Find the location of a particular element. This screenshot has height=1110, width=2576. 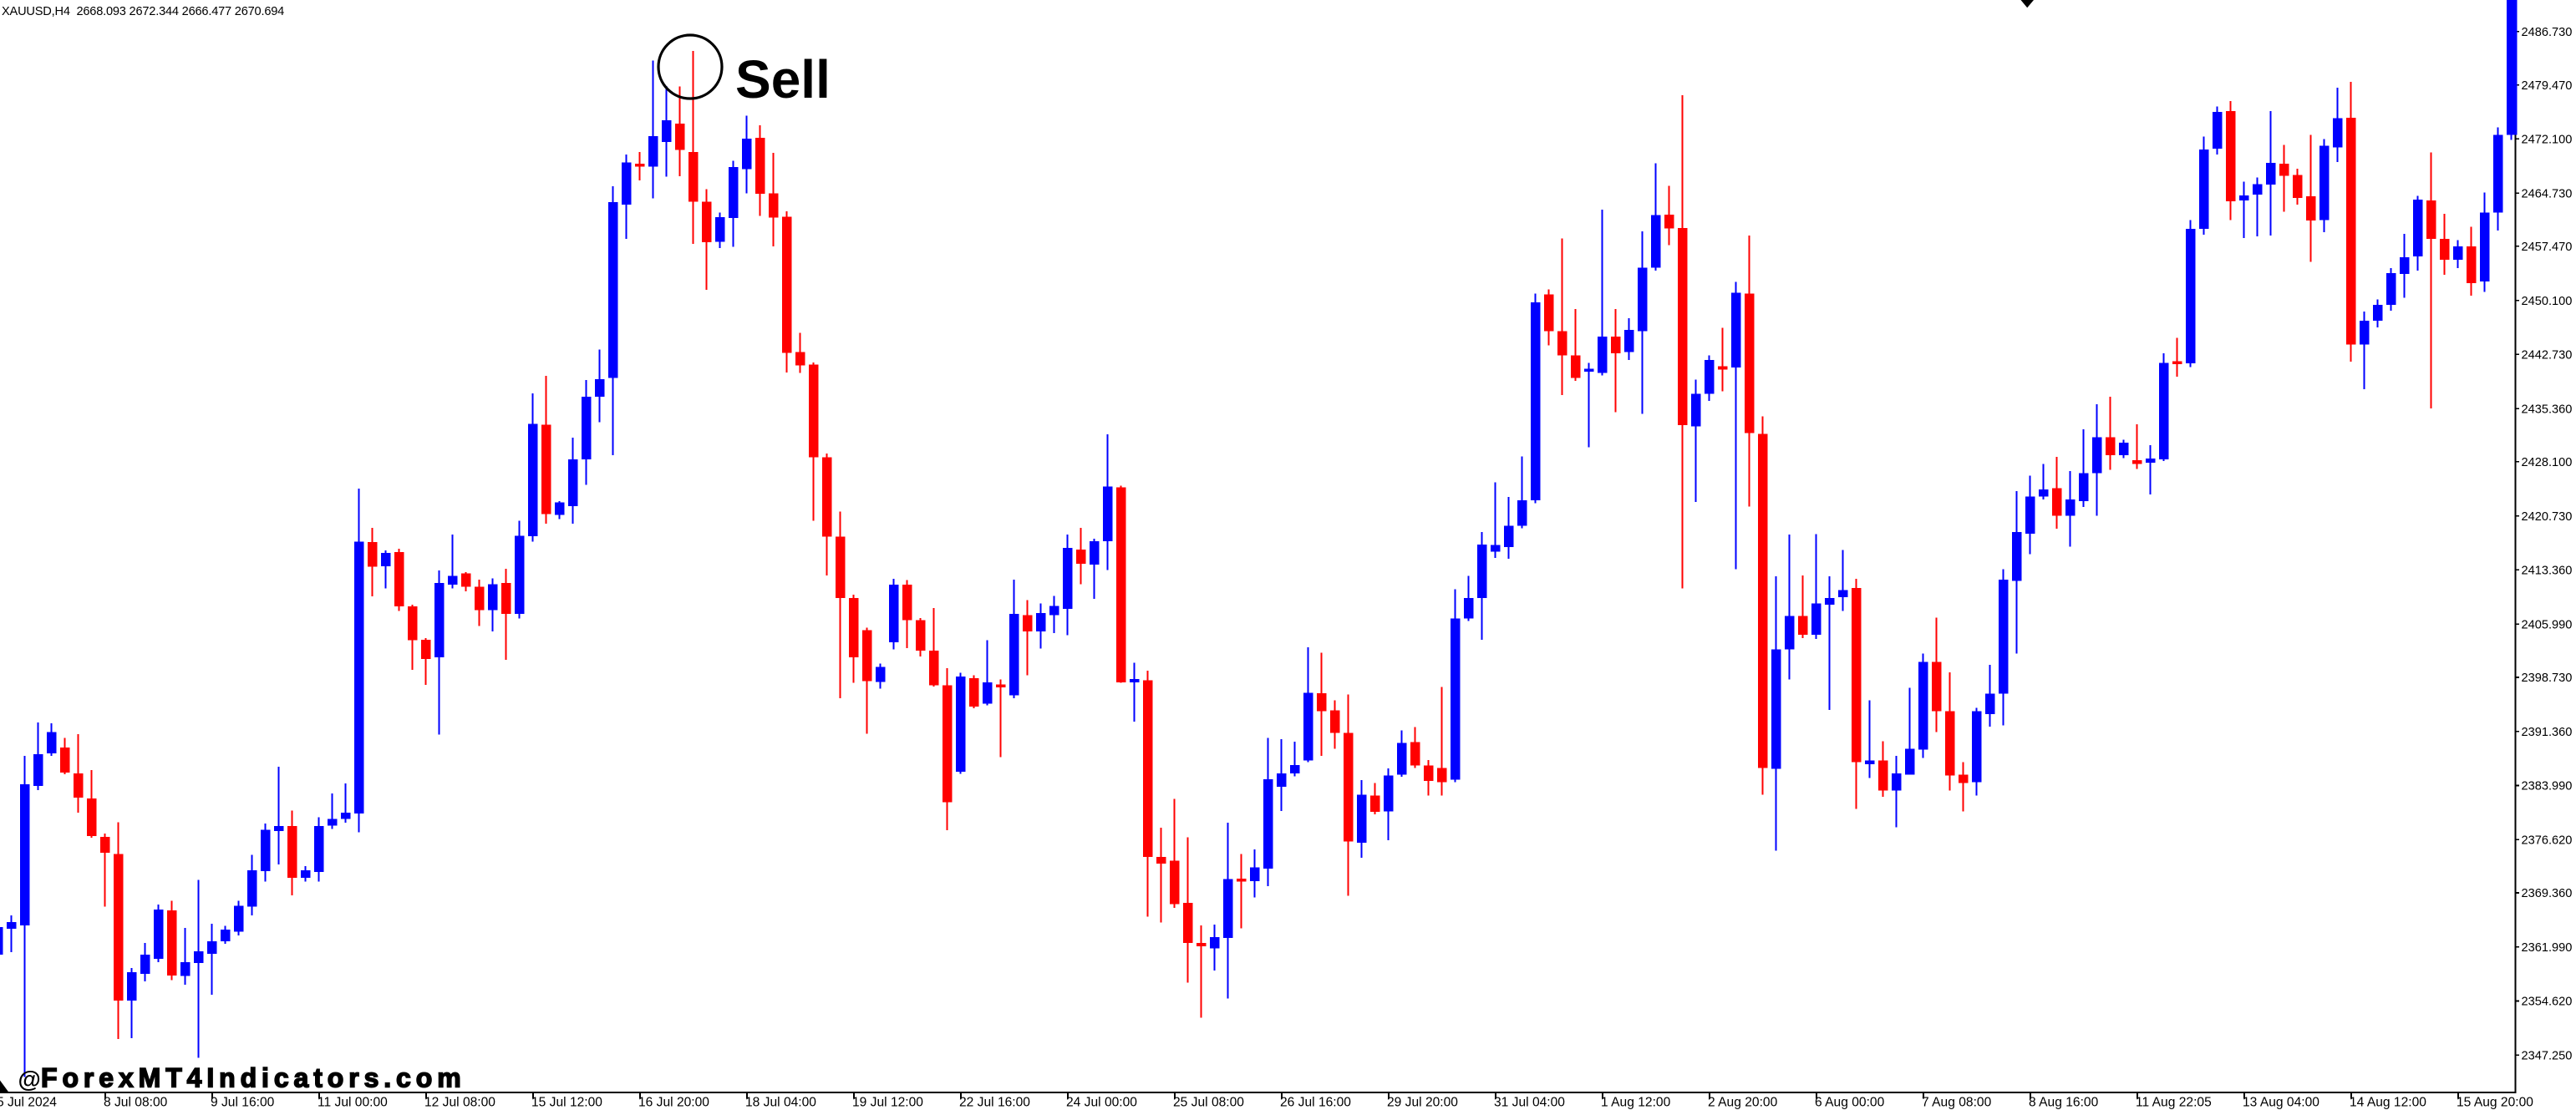

svg-text: 8 Jul 08:00 is located at coordinates (136, 1103).